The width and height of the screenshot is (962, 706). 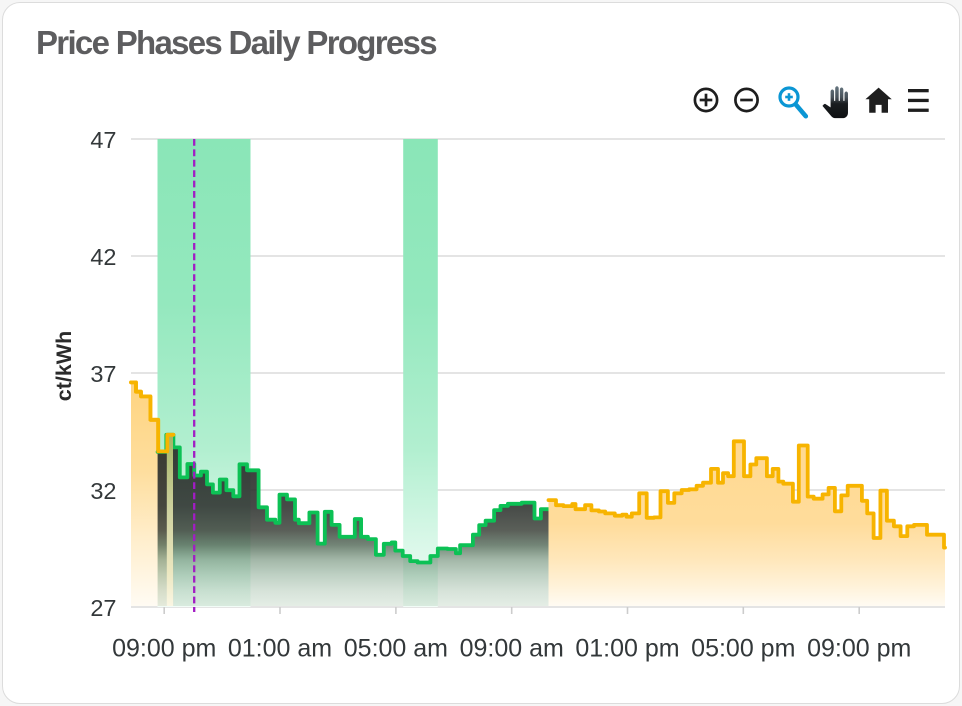 I want to click on svg-text: ct/kWh, so click(x=64, y=366).